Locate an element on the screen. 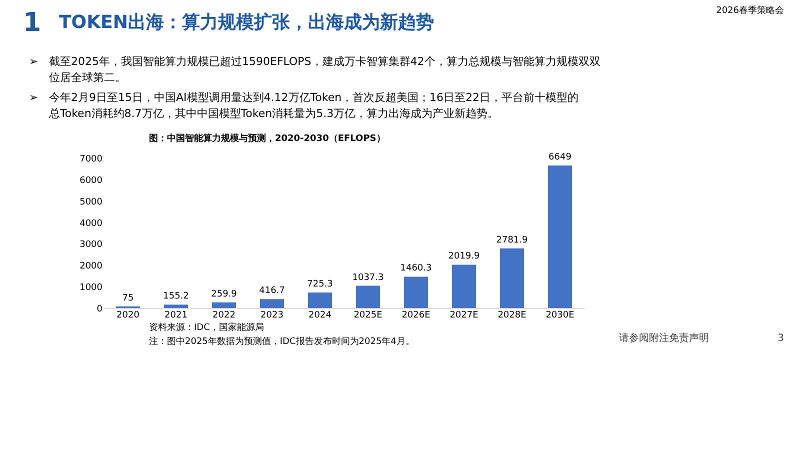 The image size is (800, 450). data-label: 6649 is located at coordinates (560, 157).